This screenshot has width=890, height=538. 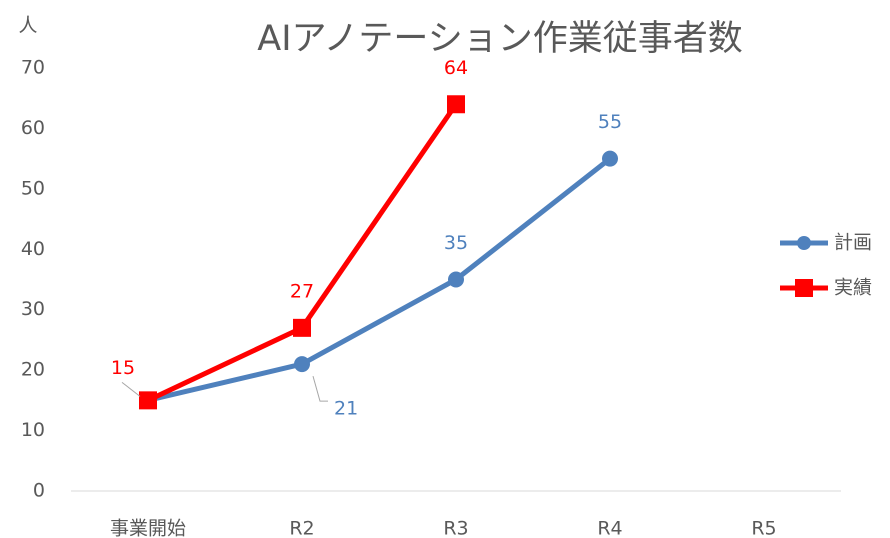 What do you see at coordinates (456, 243) in the screenshot?
I see `data-label: 35` at bounding box center [456, 243].